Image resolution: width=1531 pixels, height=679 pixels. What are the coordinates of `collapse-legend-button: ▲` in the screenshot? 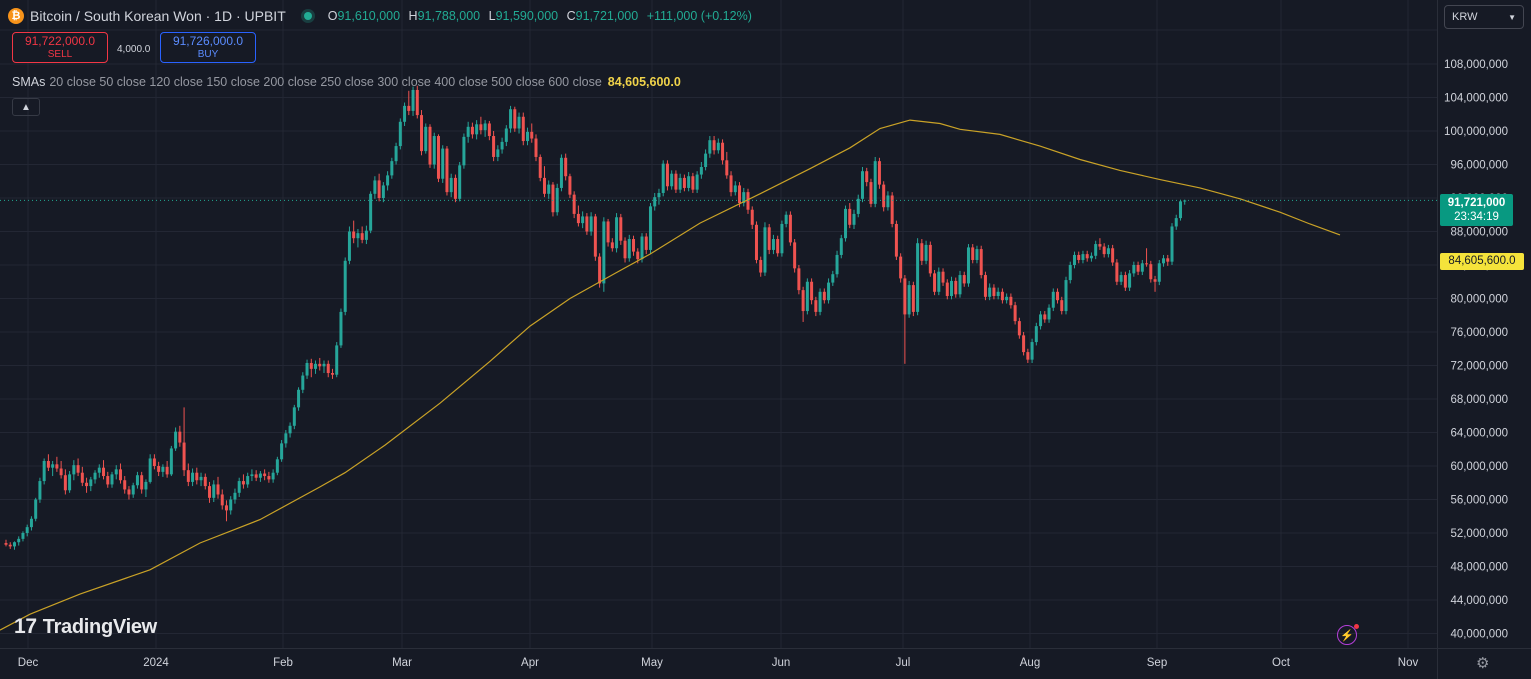 It's located at (26, 107).